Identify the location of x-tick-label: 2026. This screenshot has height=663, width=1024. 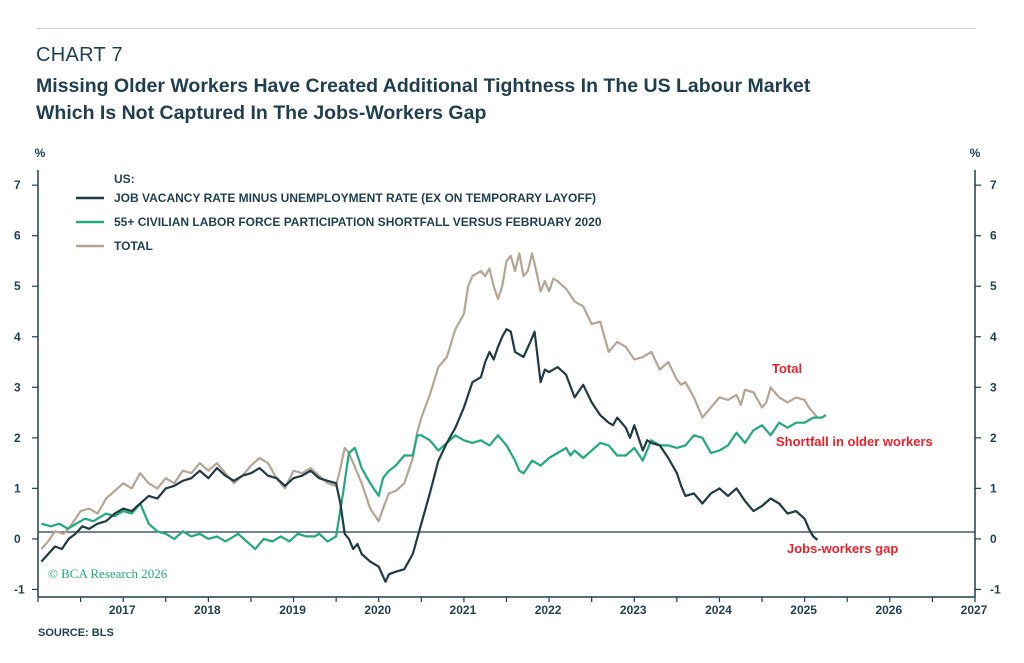
(888, 610).